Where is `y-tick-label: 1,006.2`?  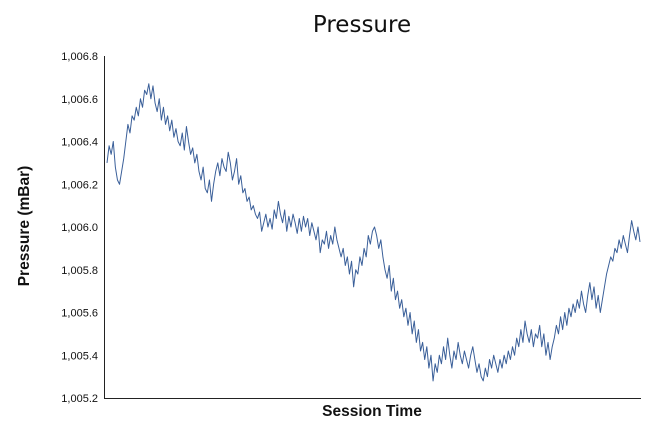 y-tick-label: 1,006.2 is located at coordinates (79, 185).